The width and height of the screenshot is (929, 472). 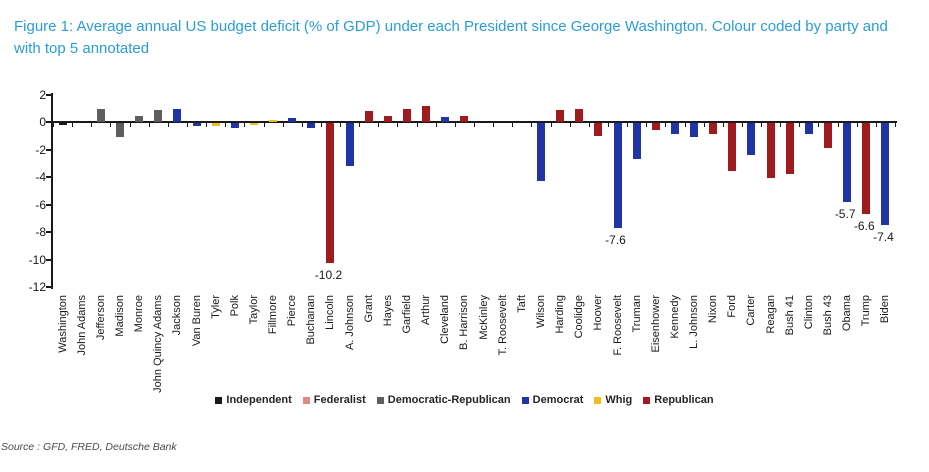 I want to click on x-label-bush-43: Bush 43, so click(x=828, y=315).